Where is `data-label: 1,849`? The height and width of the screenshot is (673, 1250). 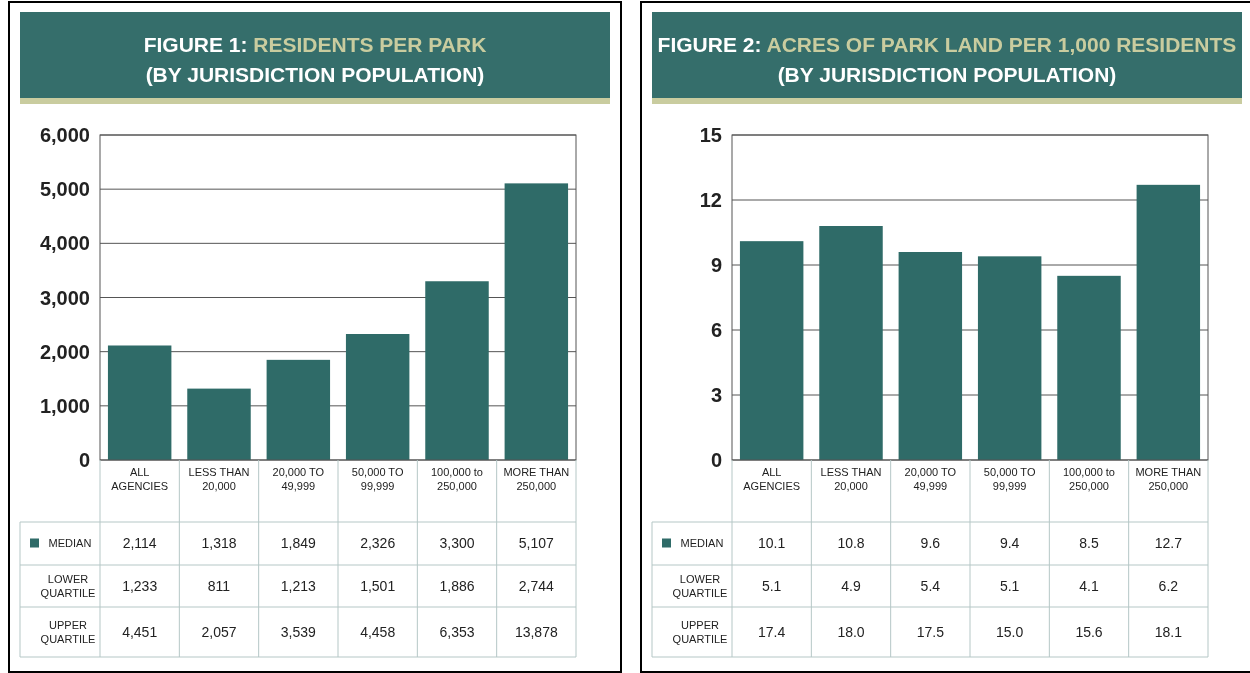
data-label: 1,849 is located at coordinates (298, 543).